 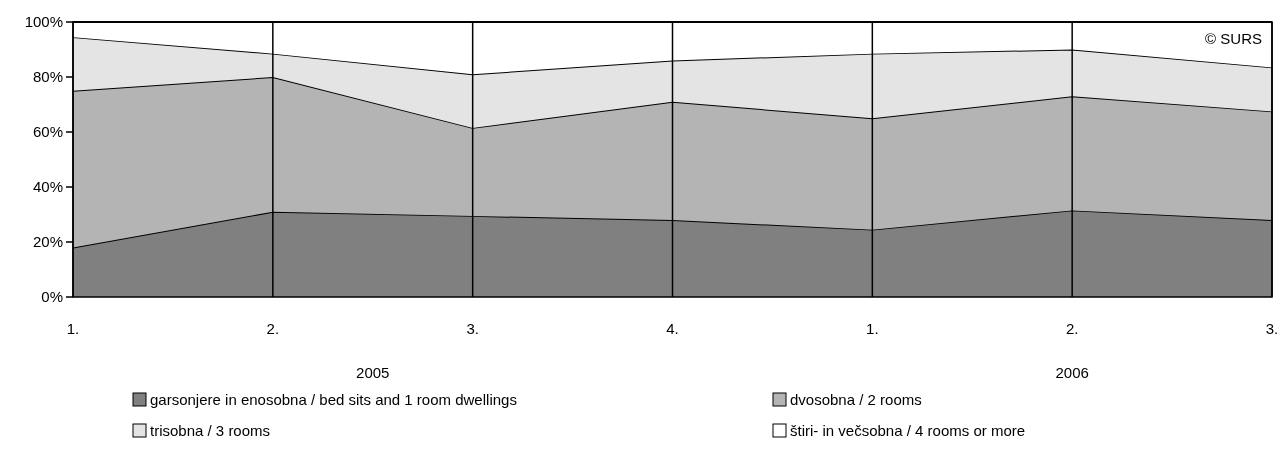 I want to click on text: 2005, so click(x=373, y=372).